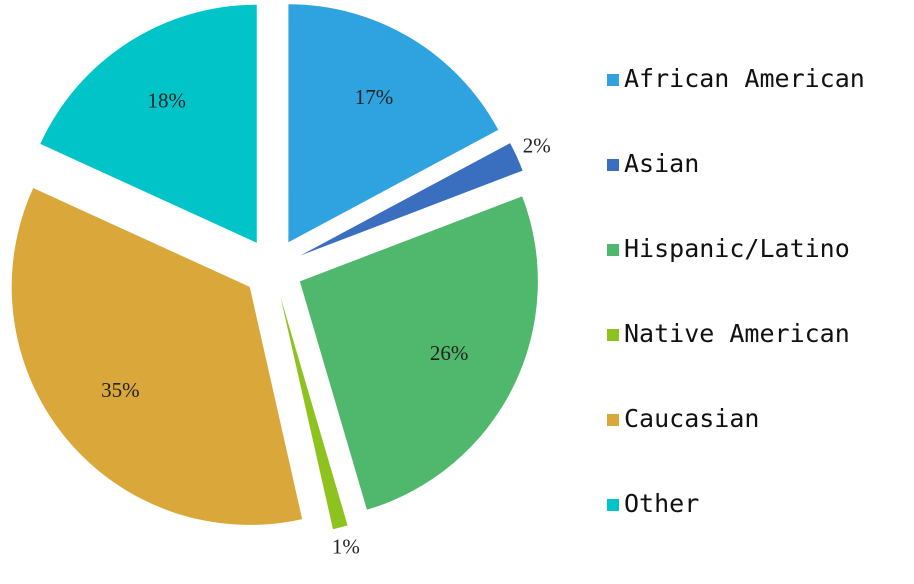  Describe the element at coordinates (449, 353) in the screenshot. I see `data-label: 26%` at that location.